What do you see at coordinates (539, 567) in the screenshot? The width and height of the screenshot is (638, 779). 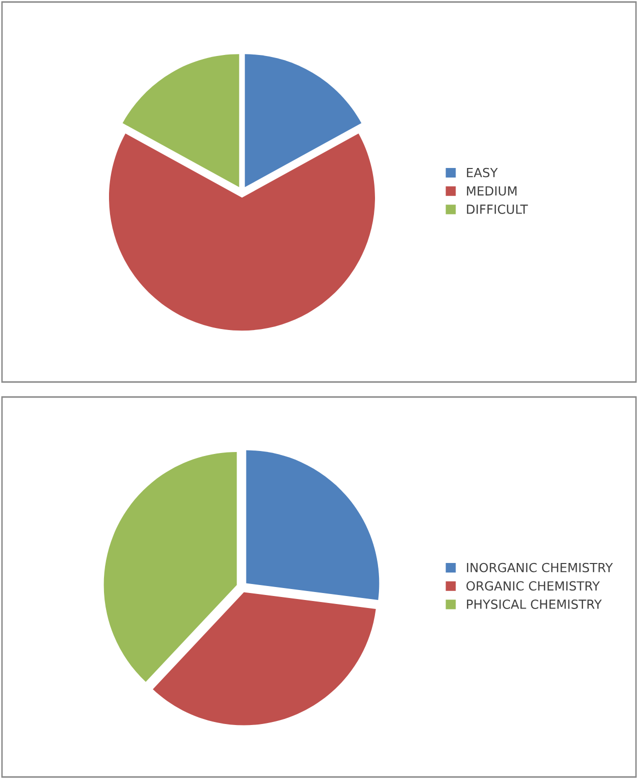 I see `legend-label: INORGANIC CHEMISTRY` at bounding box center [539, 567].